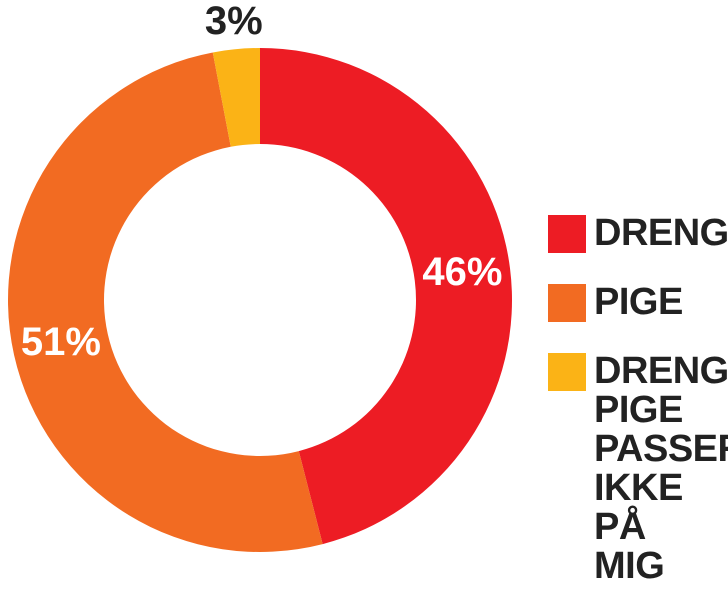  I want to click on legend-label-passer-ikke: DRENG/ PIGE PASSER IKKE PÅ MIG, so click(661, 468).